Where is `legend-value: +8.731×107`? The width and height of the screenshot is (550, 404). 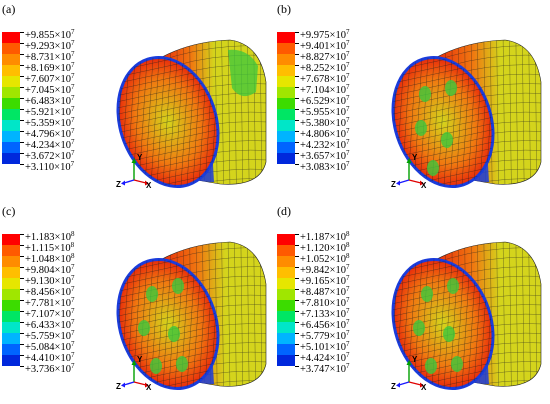 legend-value: +8.731×107 is located at coordinates (50, 56).